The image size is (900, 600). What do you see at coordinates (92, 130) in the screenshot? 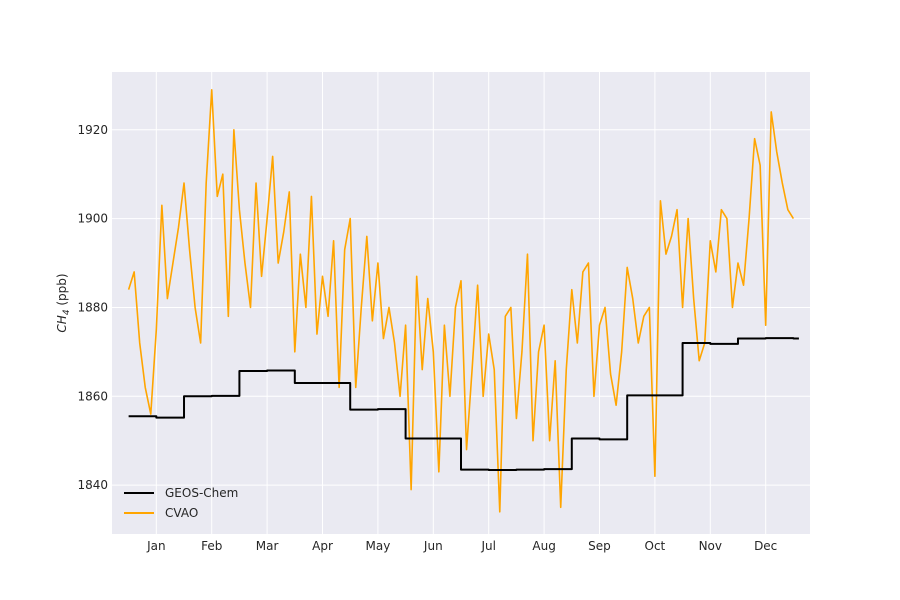
I see `y-tick-label: 1920` at bounding box center [92, 130].